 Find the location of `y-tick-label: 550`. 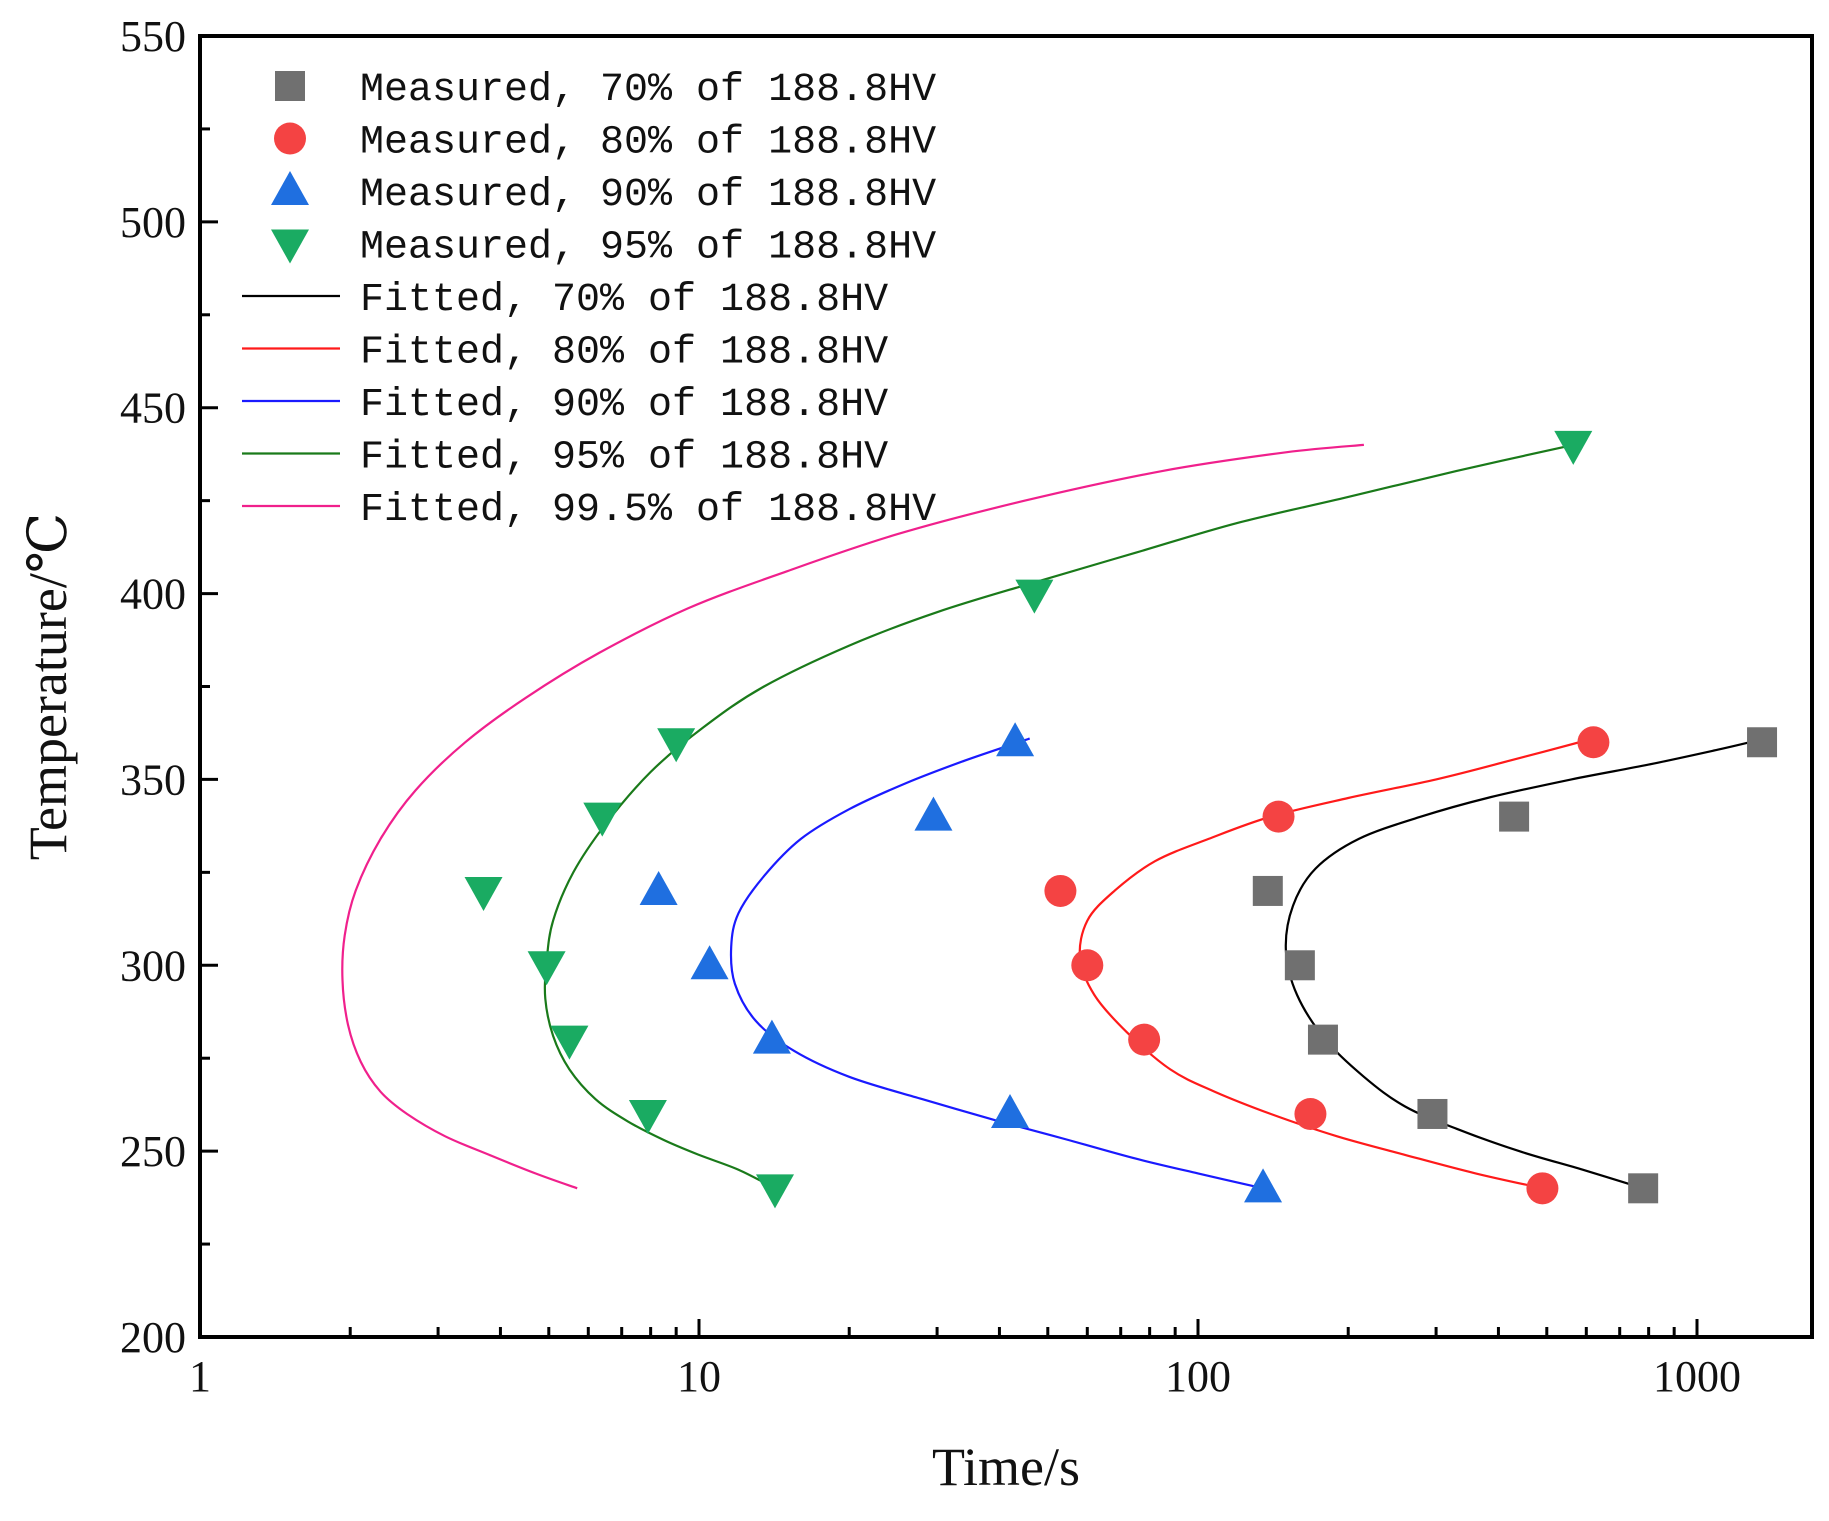

y-tick-label: 550 is located at coordinates (153, 36).